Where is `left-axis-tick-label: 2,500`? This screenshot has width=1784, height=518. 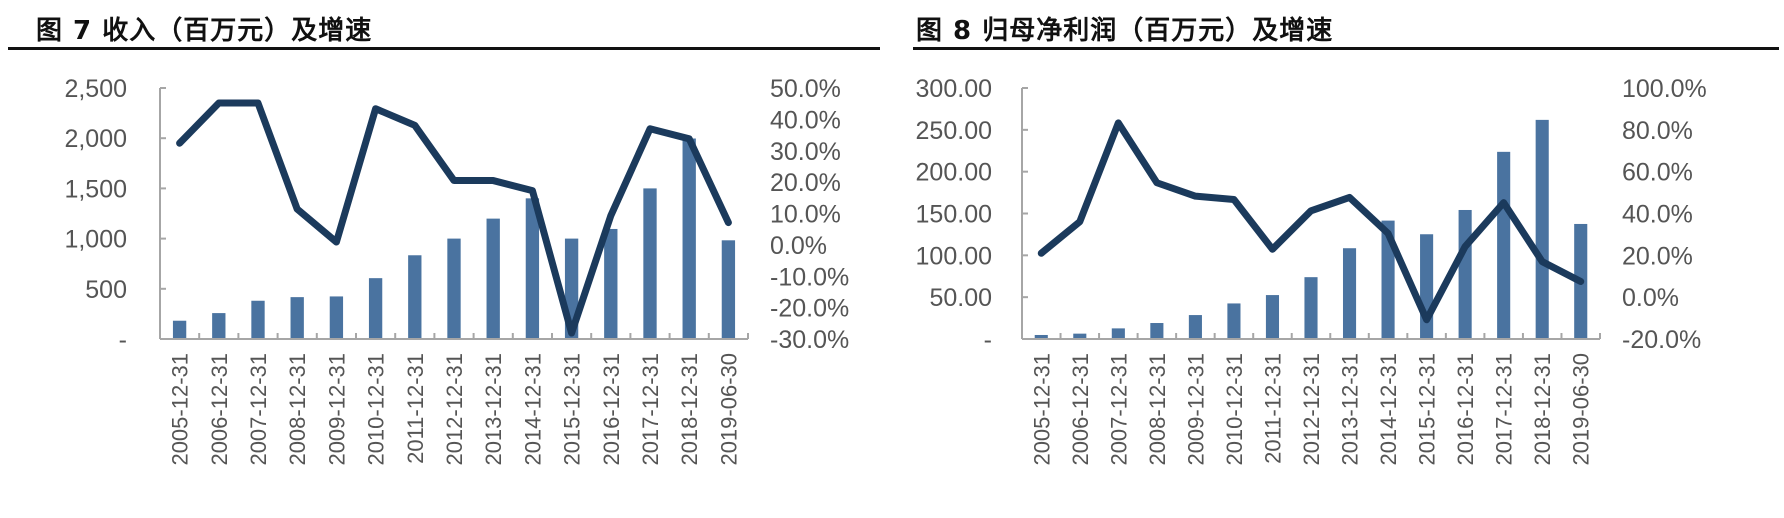 left-axis-tick-label: 2,500 is located at coordinates (95, 89).